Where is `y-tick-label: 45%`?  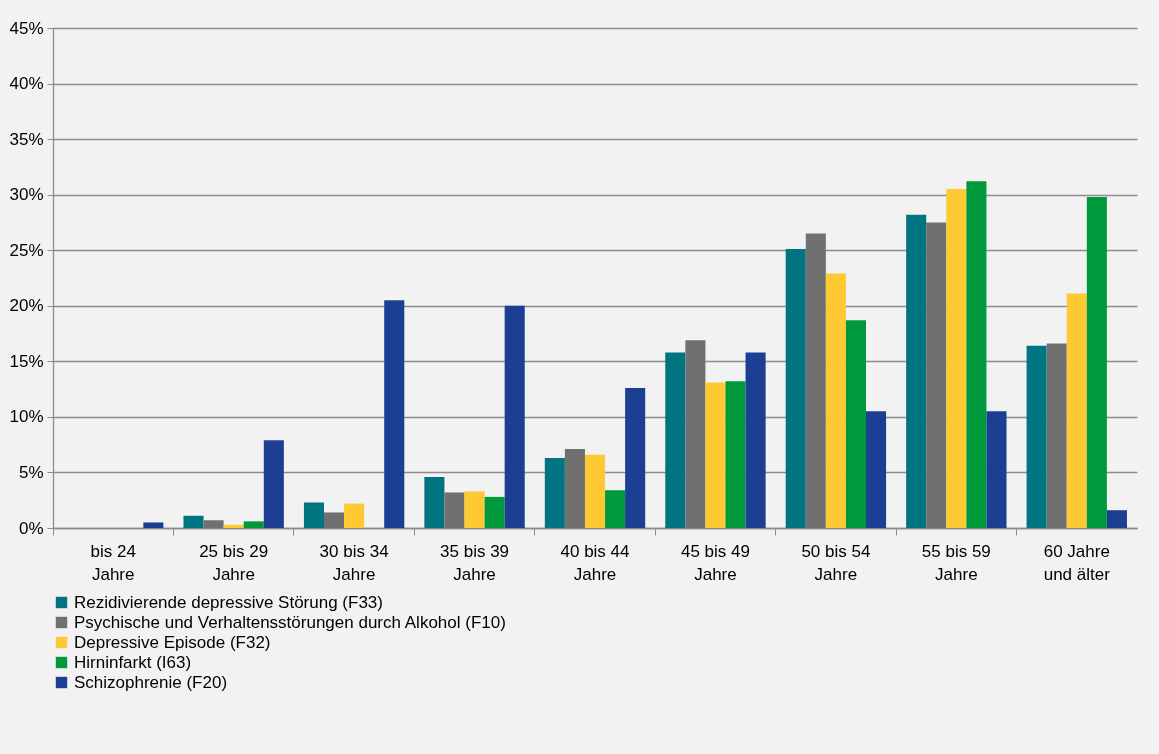 y-tick-label: 45% is located at coordinates (26, 28).